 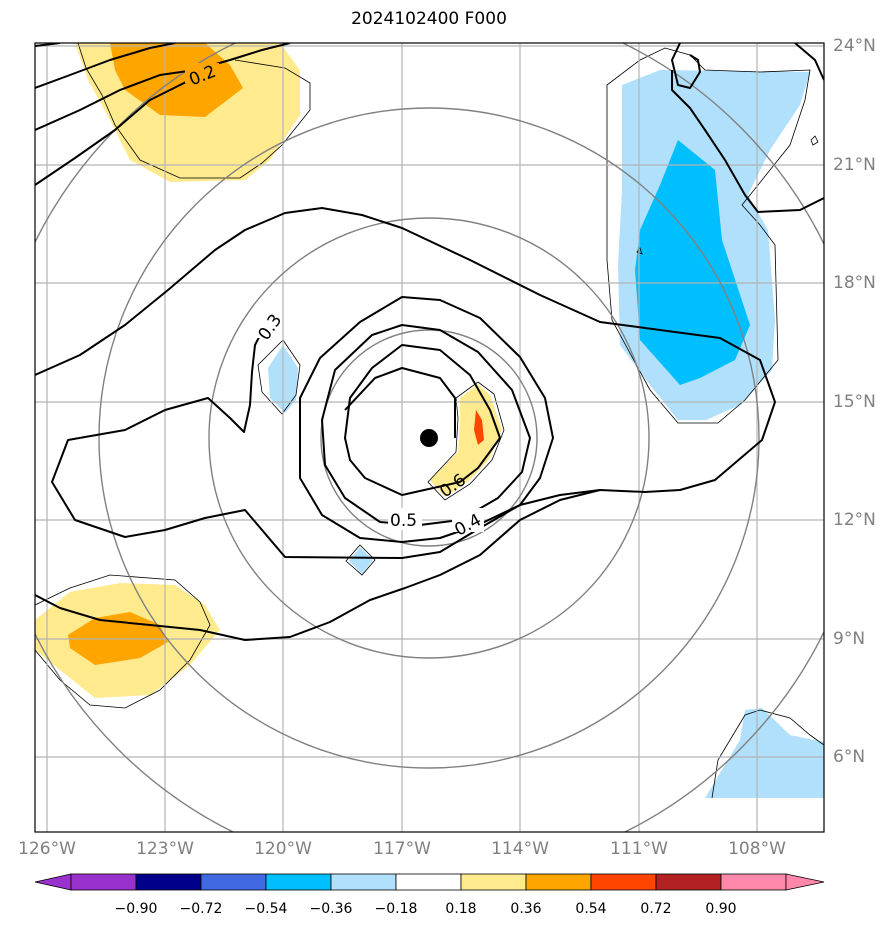 I want to click on outline-bottom-left, so click(x=123, y=641).